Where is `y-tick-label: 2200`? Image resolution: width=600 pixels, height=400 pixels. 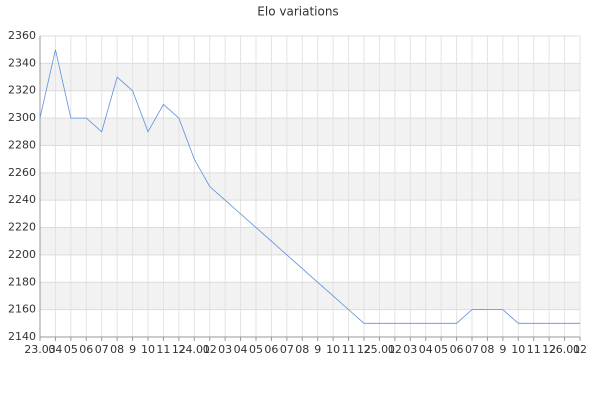
y-tick-label: 2200 is located at coordinates (22, 254).